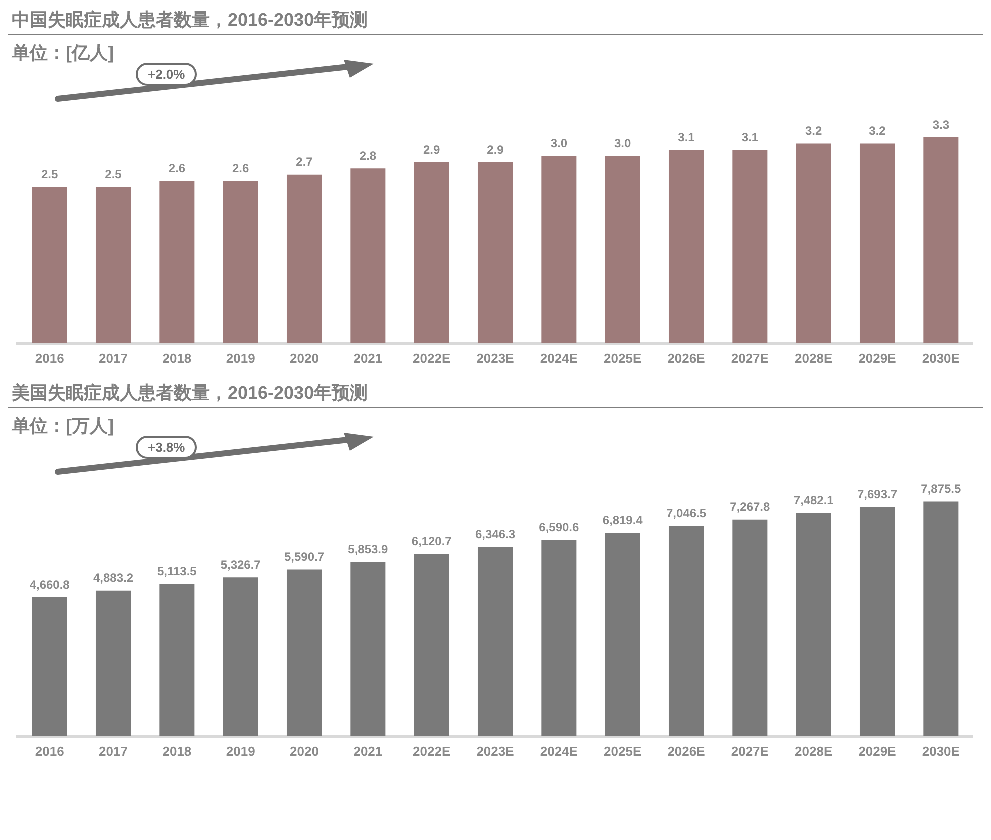 The width and height of the screenshot is (991, 840). Describe the element at coordinates (877, 494) in the screenshot. I see `data-label: 7,693.7` at that location.